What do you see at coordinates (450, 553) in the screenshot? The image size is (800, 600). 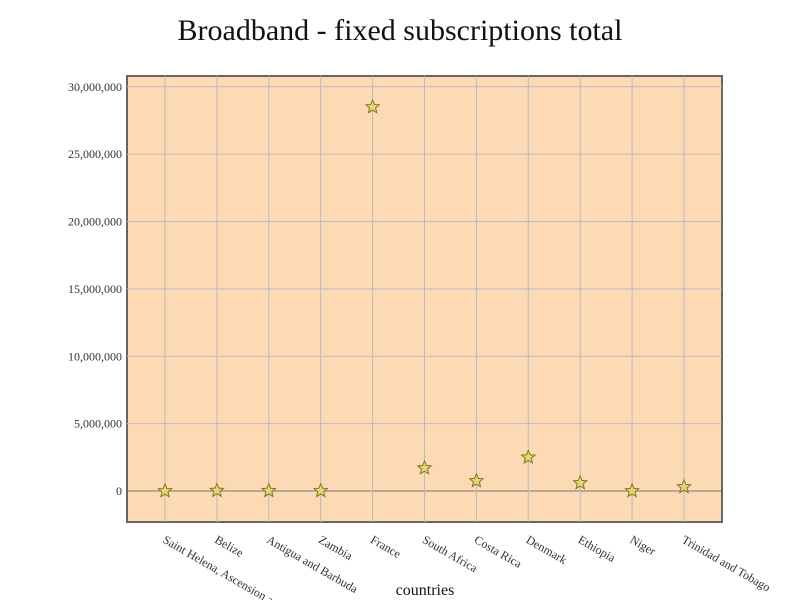 I see `x-tick-label: South Africa` at bounding box center [450, 553].